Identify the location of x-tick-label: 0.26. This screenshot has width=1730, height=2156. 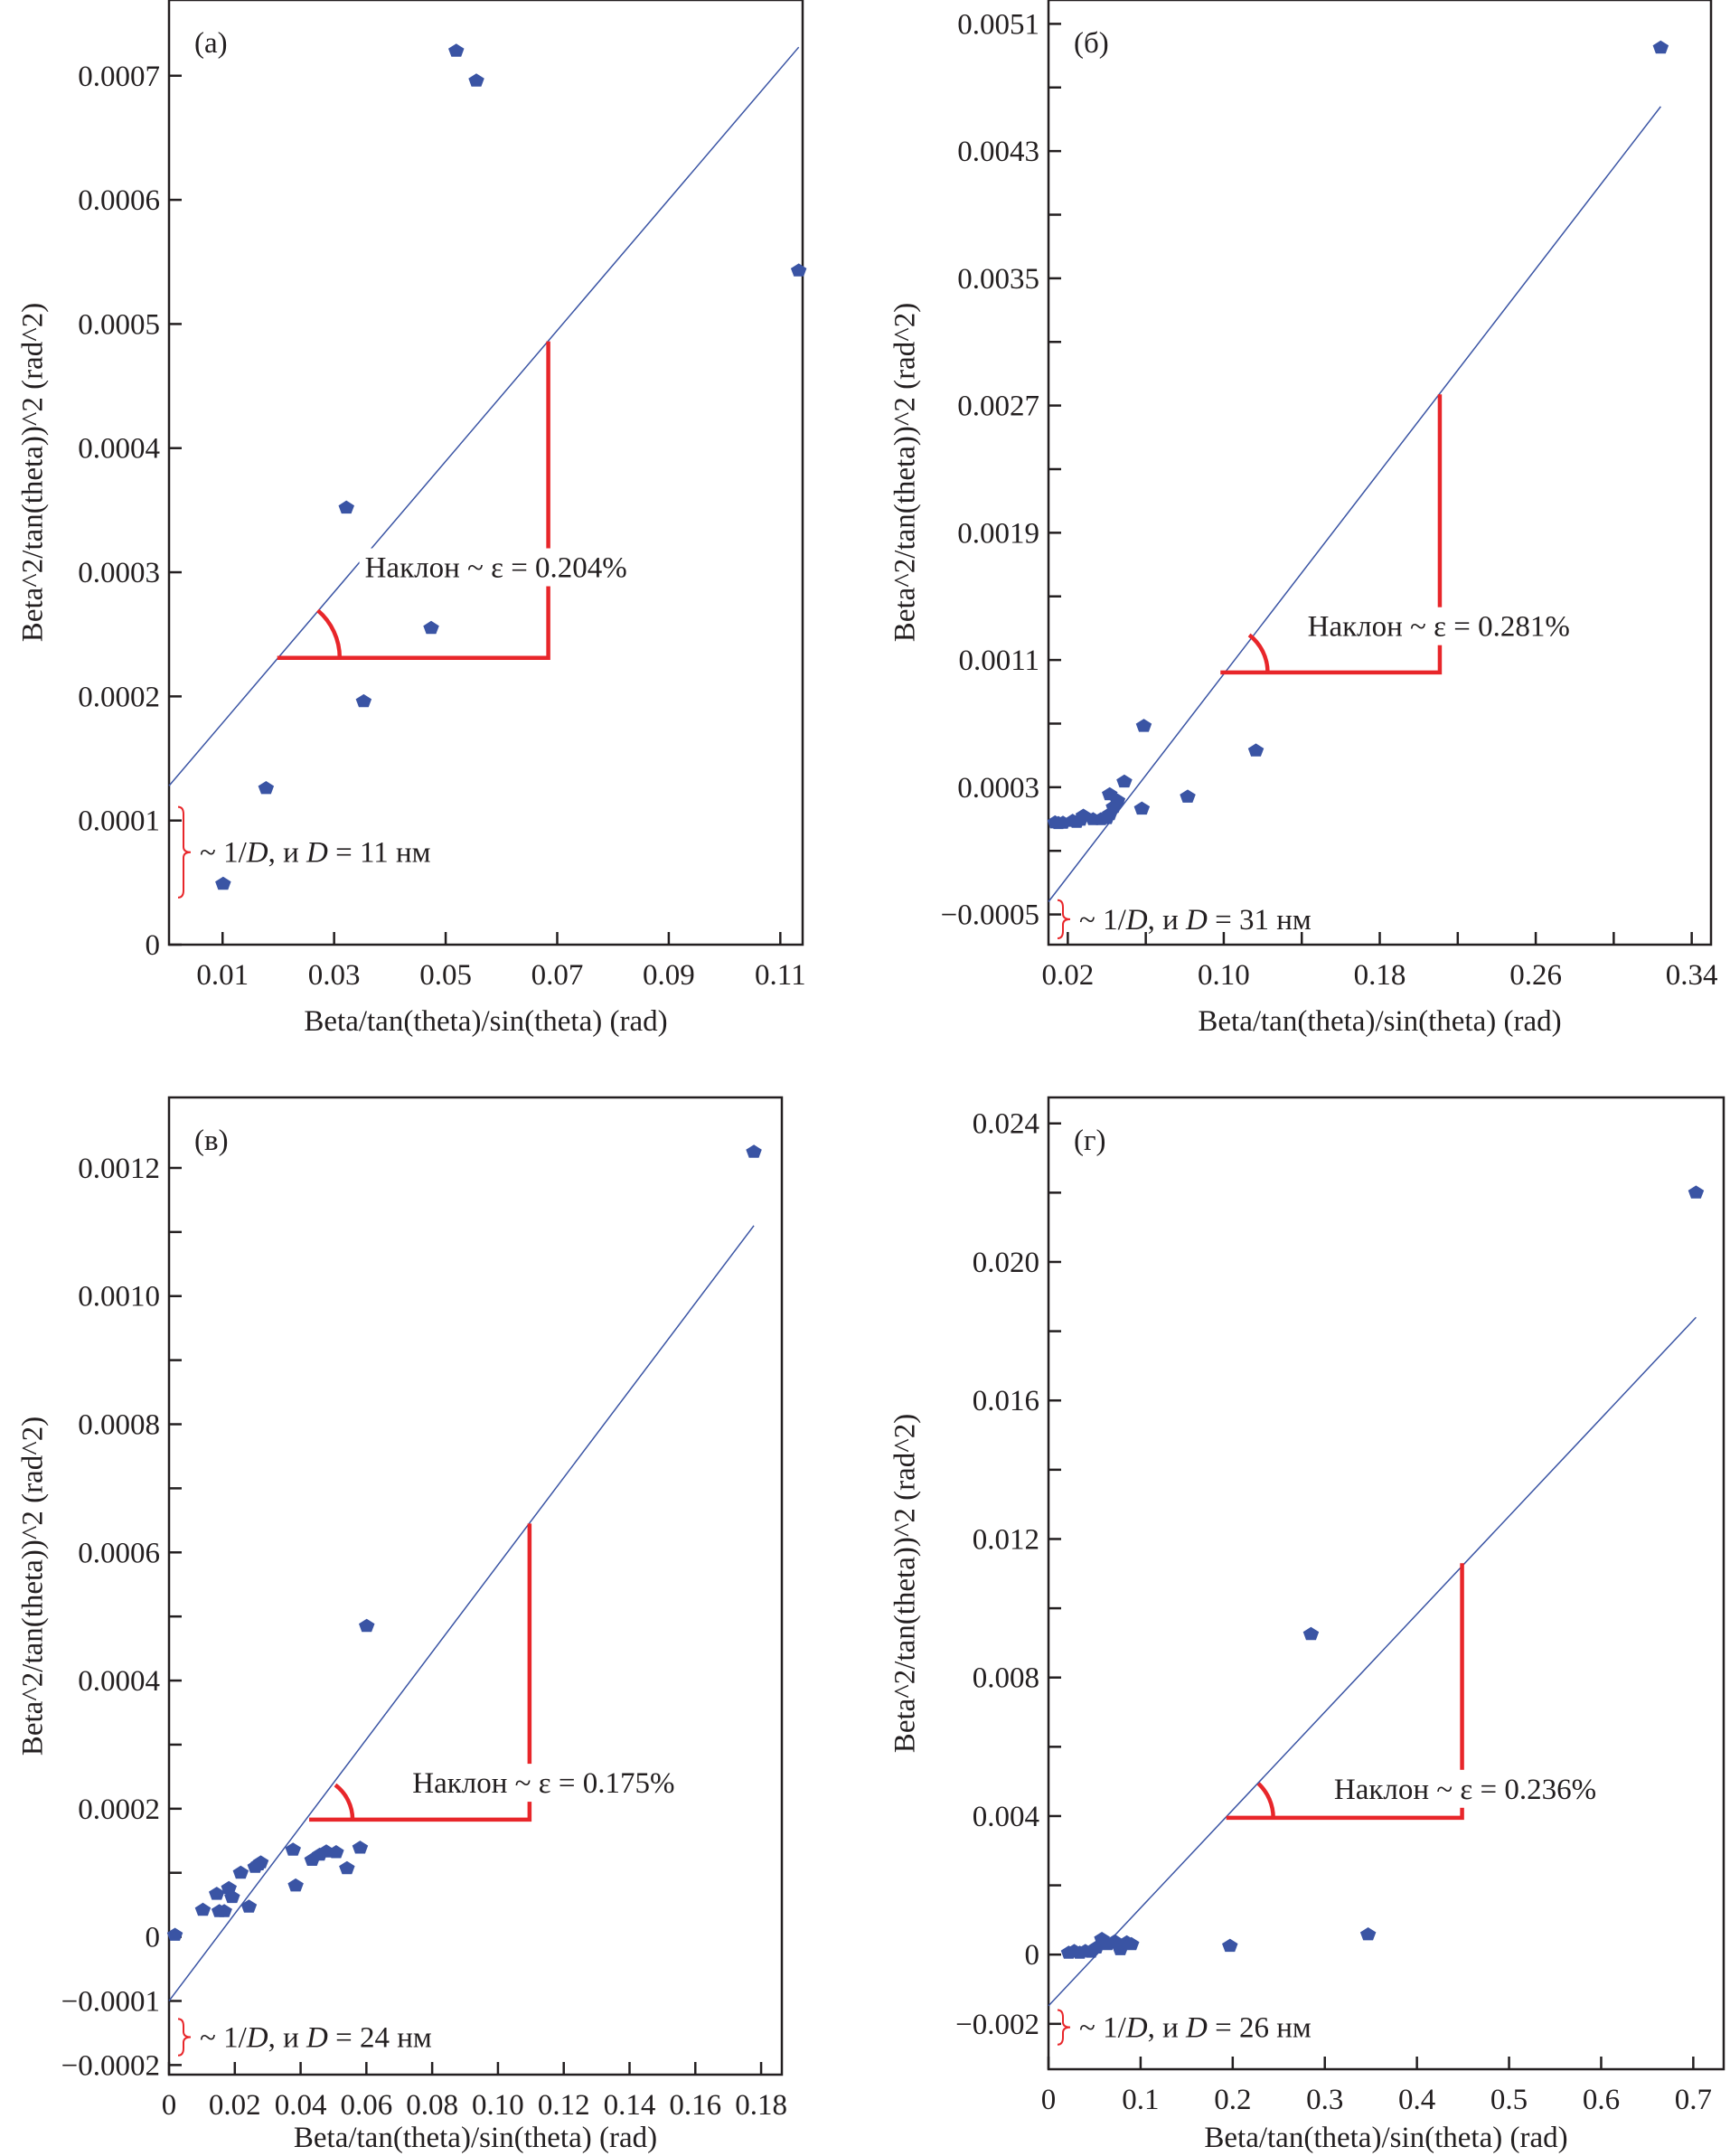
(1535, 975).